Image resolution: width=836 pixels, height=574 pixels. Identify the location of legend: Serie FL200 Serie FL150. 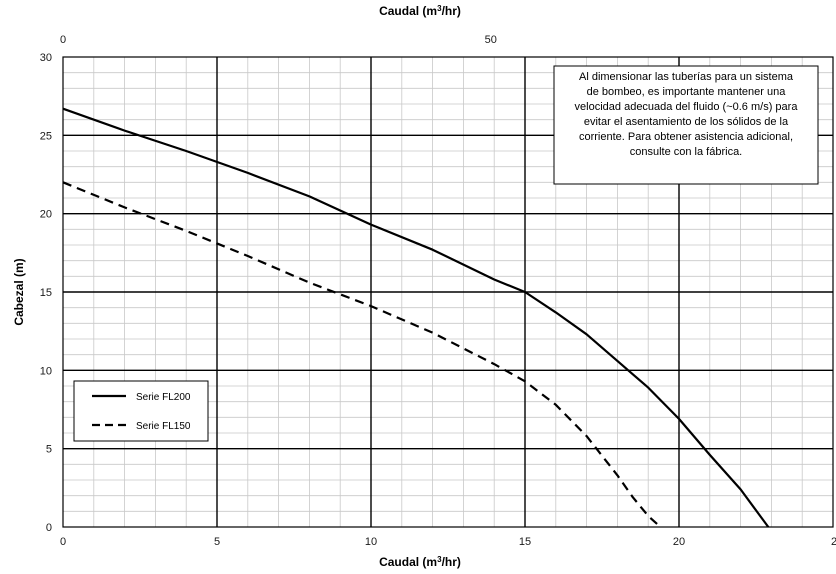
(141, 411).